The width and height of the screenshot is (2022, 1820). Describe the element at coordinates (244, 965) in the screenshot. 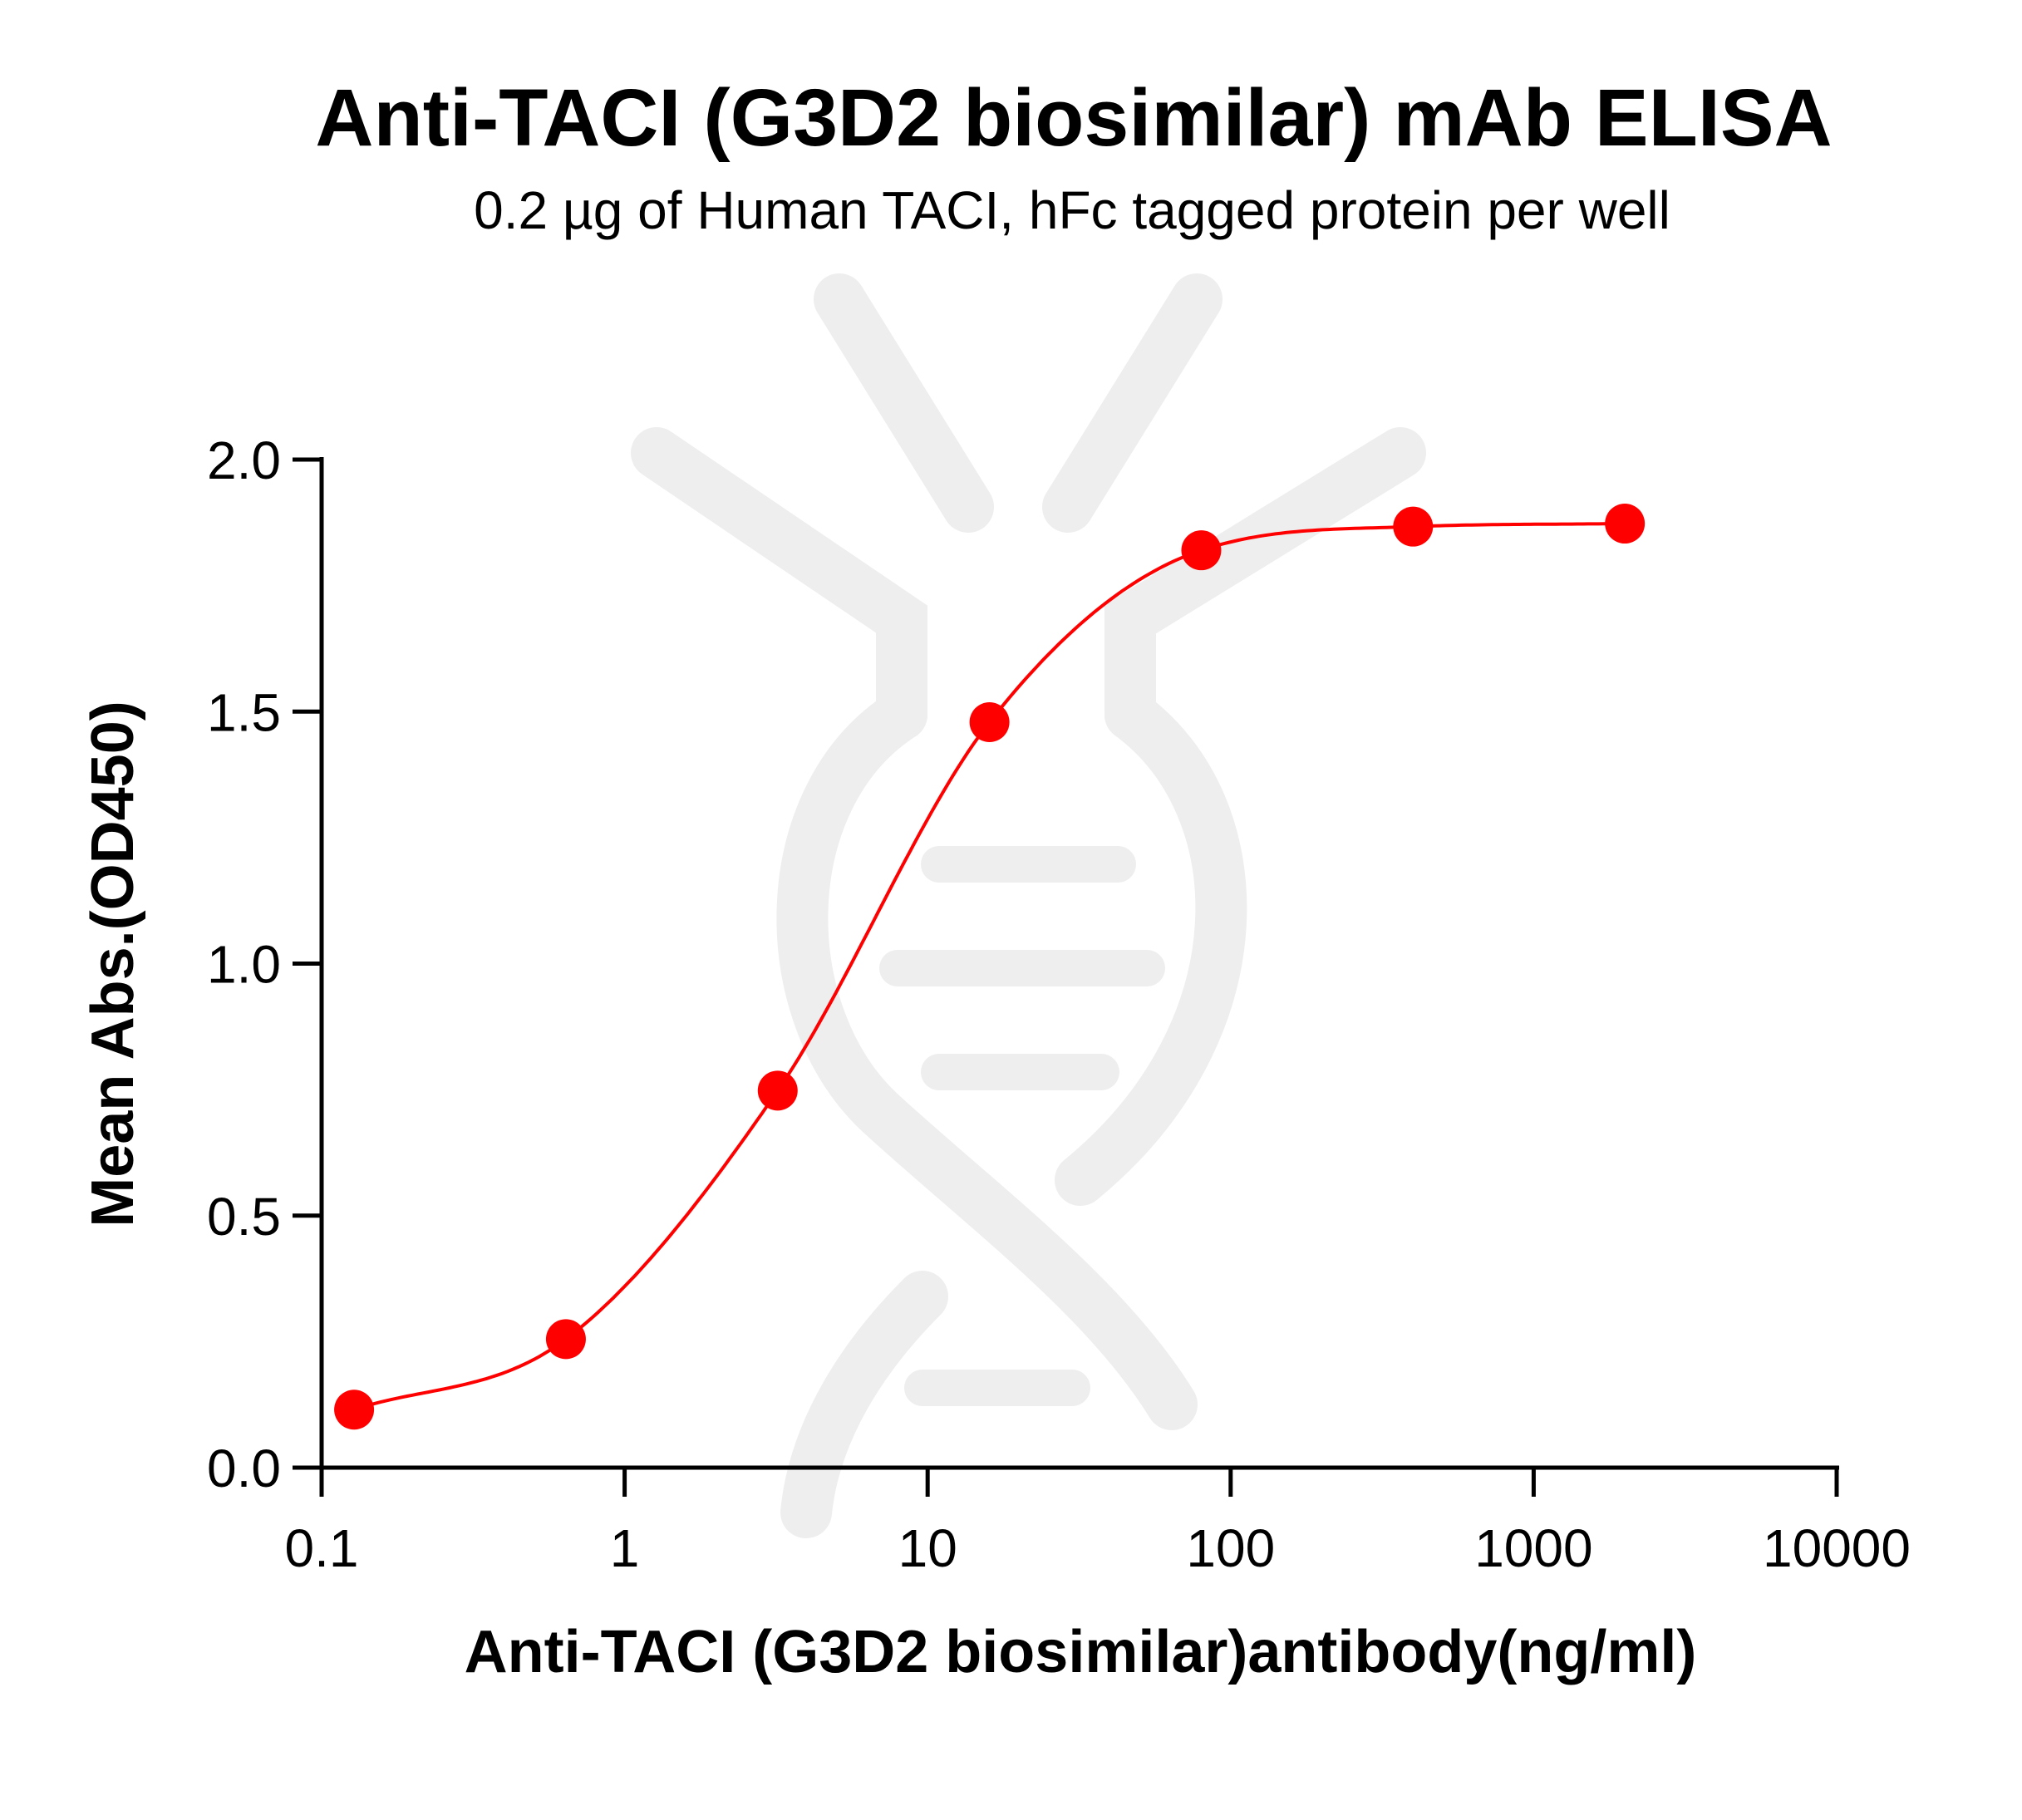

I see `y-tick-label: 1.0` at that location.